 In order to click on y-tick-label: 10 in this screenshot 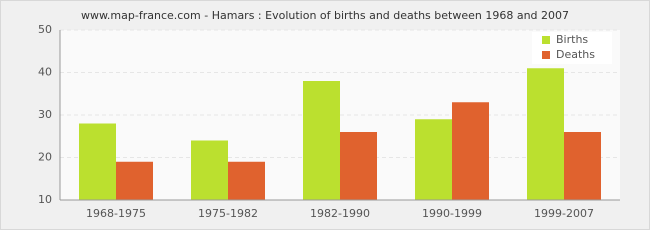, I will do `click(45, 199)`.